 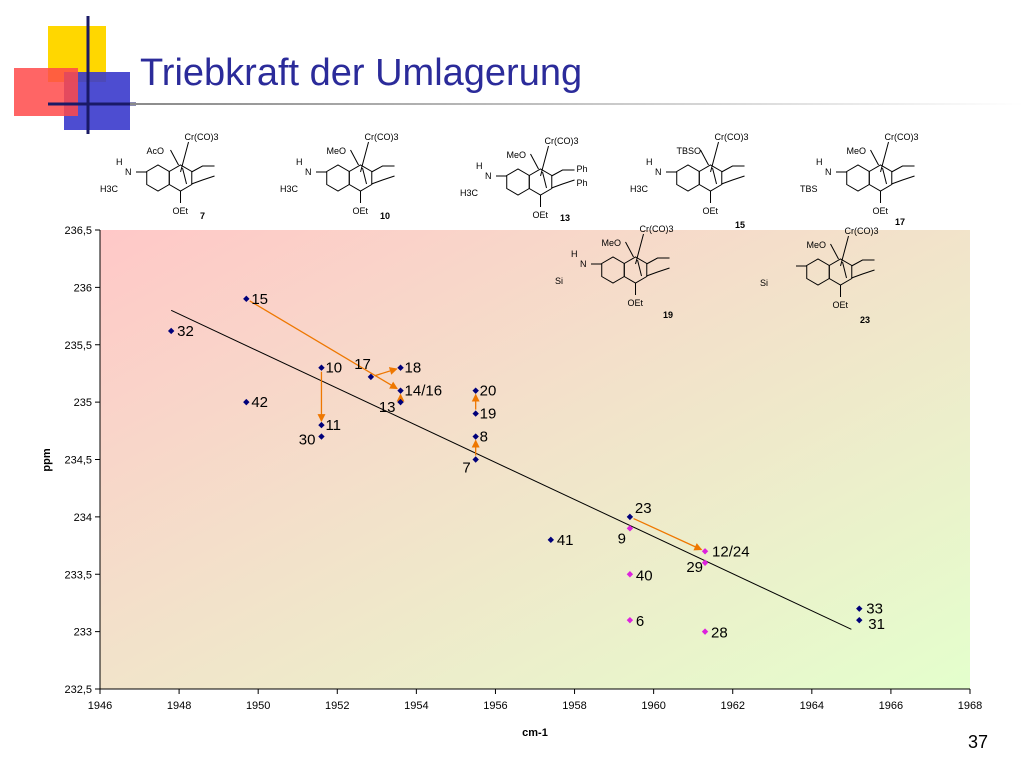 What do you see at coordinates (689, 151) in the screenshot?
I see `top-substituent-label: TBSO` at bounding box center [689, 151].